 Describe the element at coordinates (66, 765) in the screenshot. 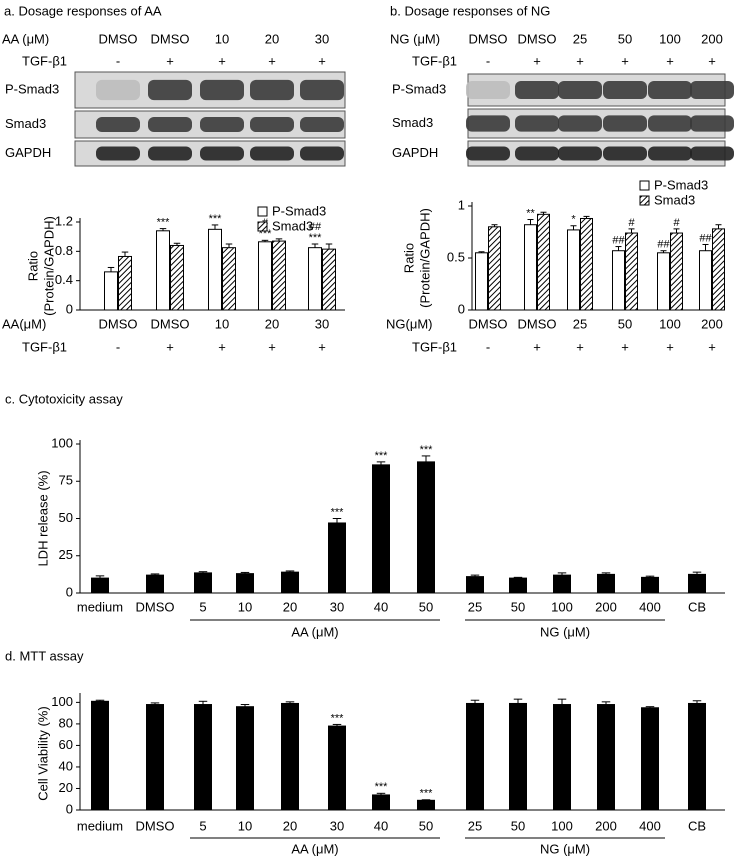

I see `y-tick-label: 40` at that location.